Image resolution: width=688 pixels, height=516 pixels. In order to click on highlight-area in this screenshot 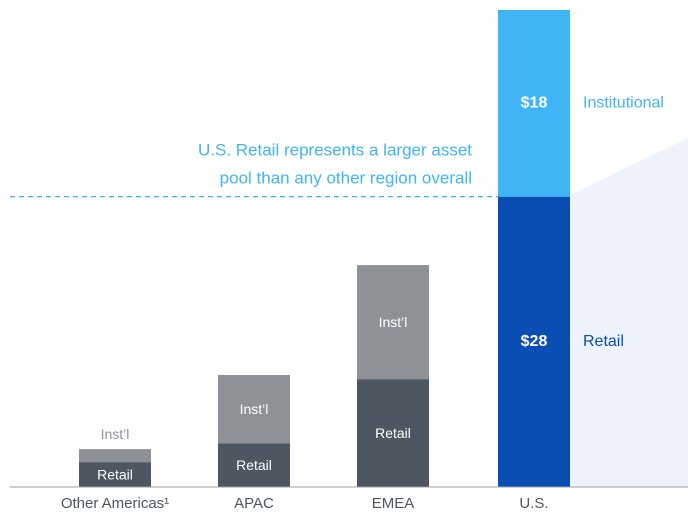, I will do `click(629, 312)`.